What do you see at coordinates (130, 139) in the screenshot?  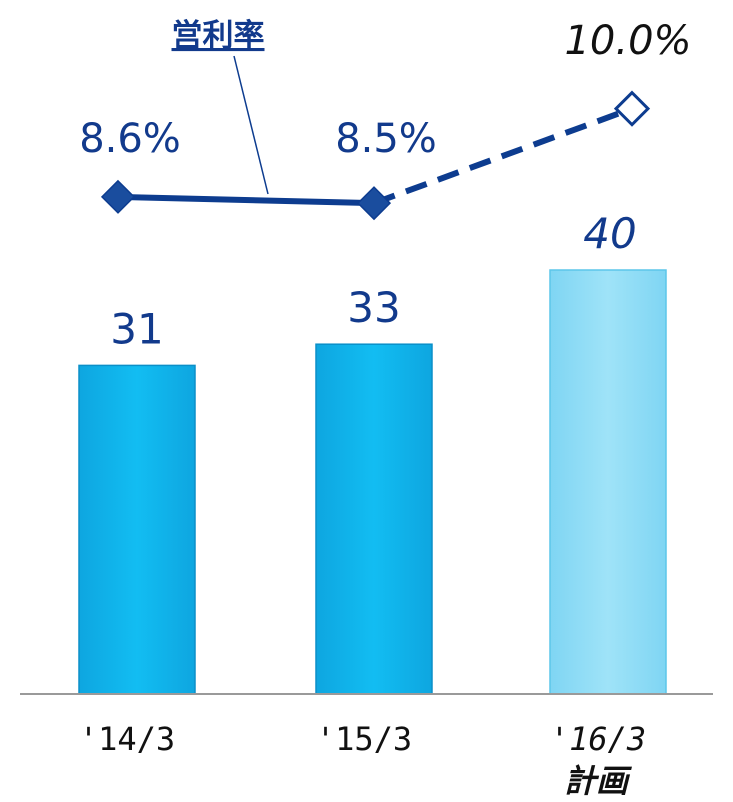 I see `line-value-label-0: 8.6%` at bounding box center [130, 139].